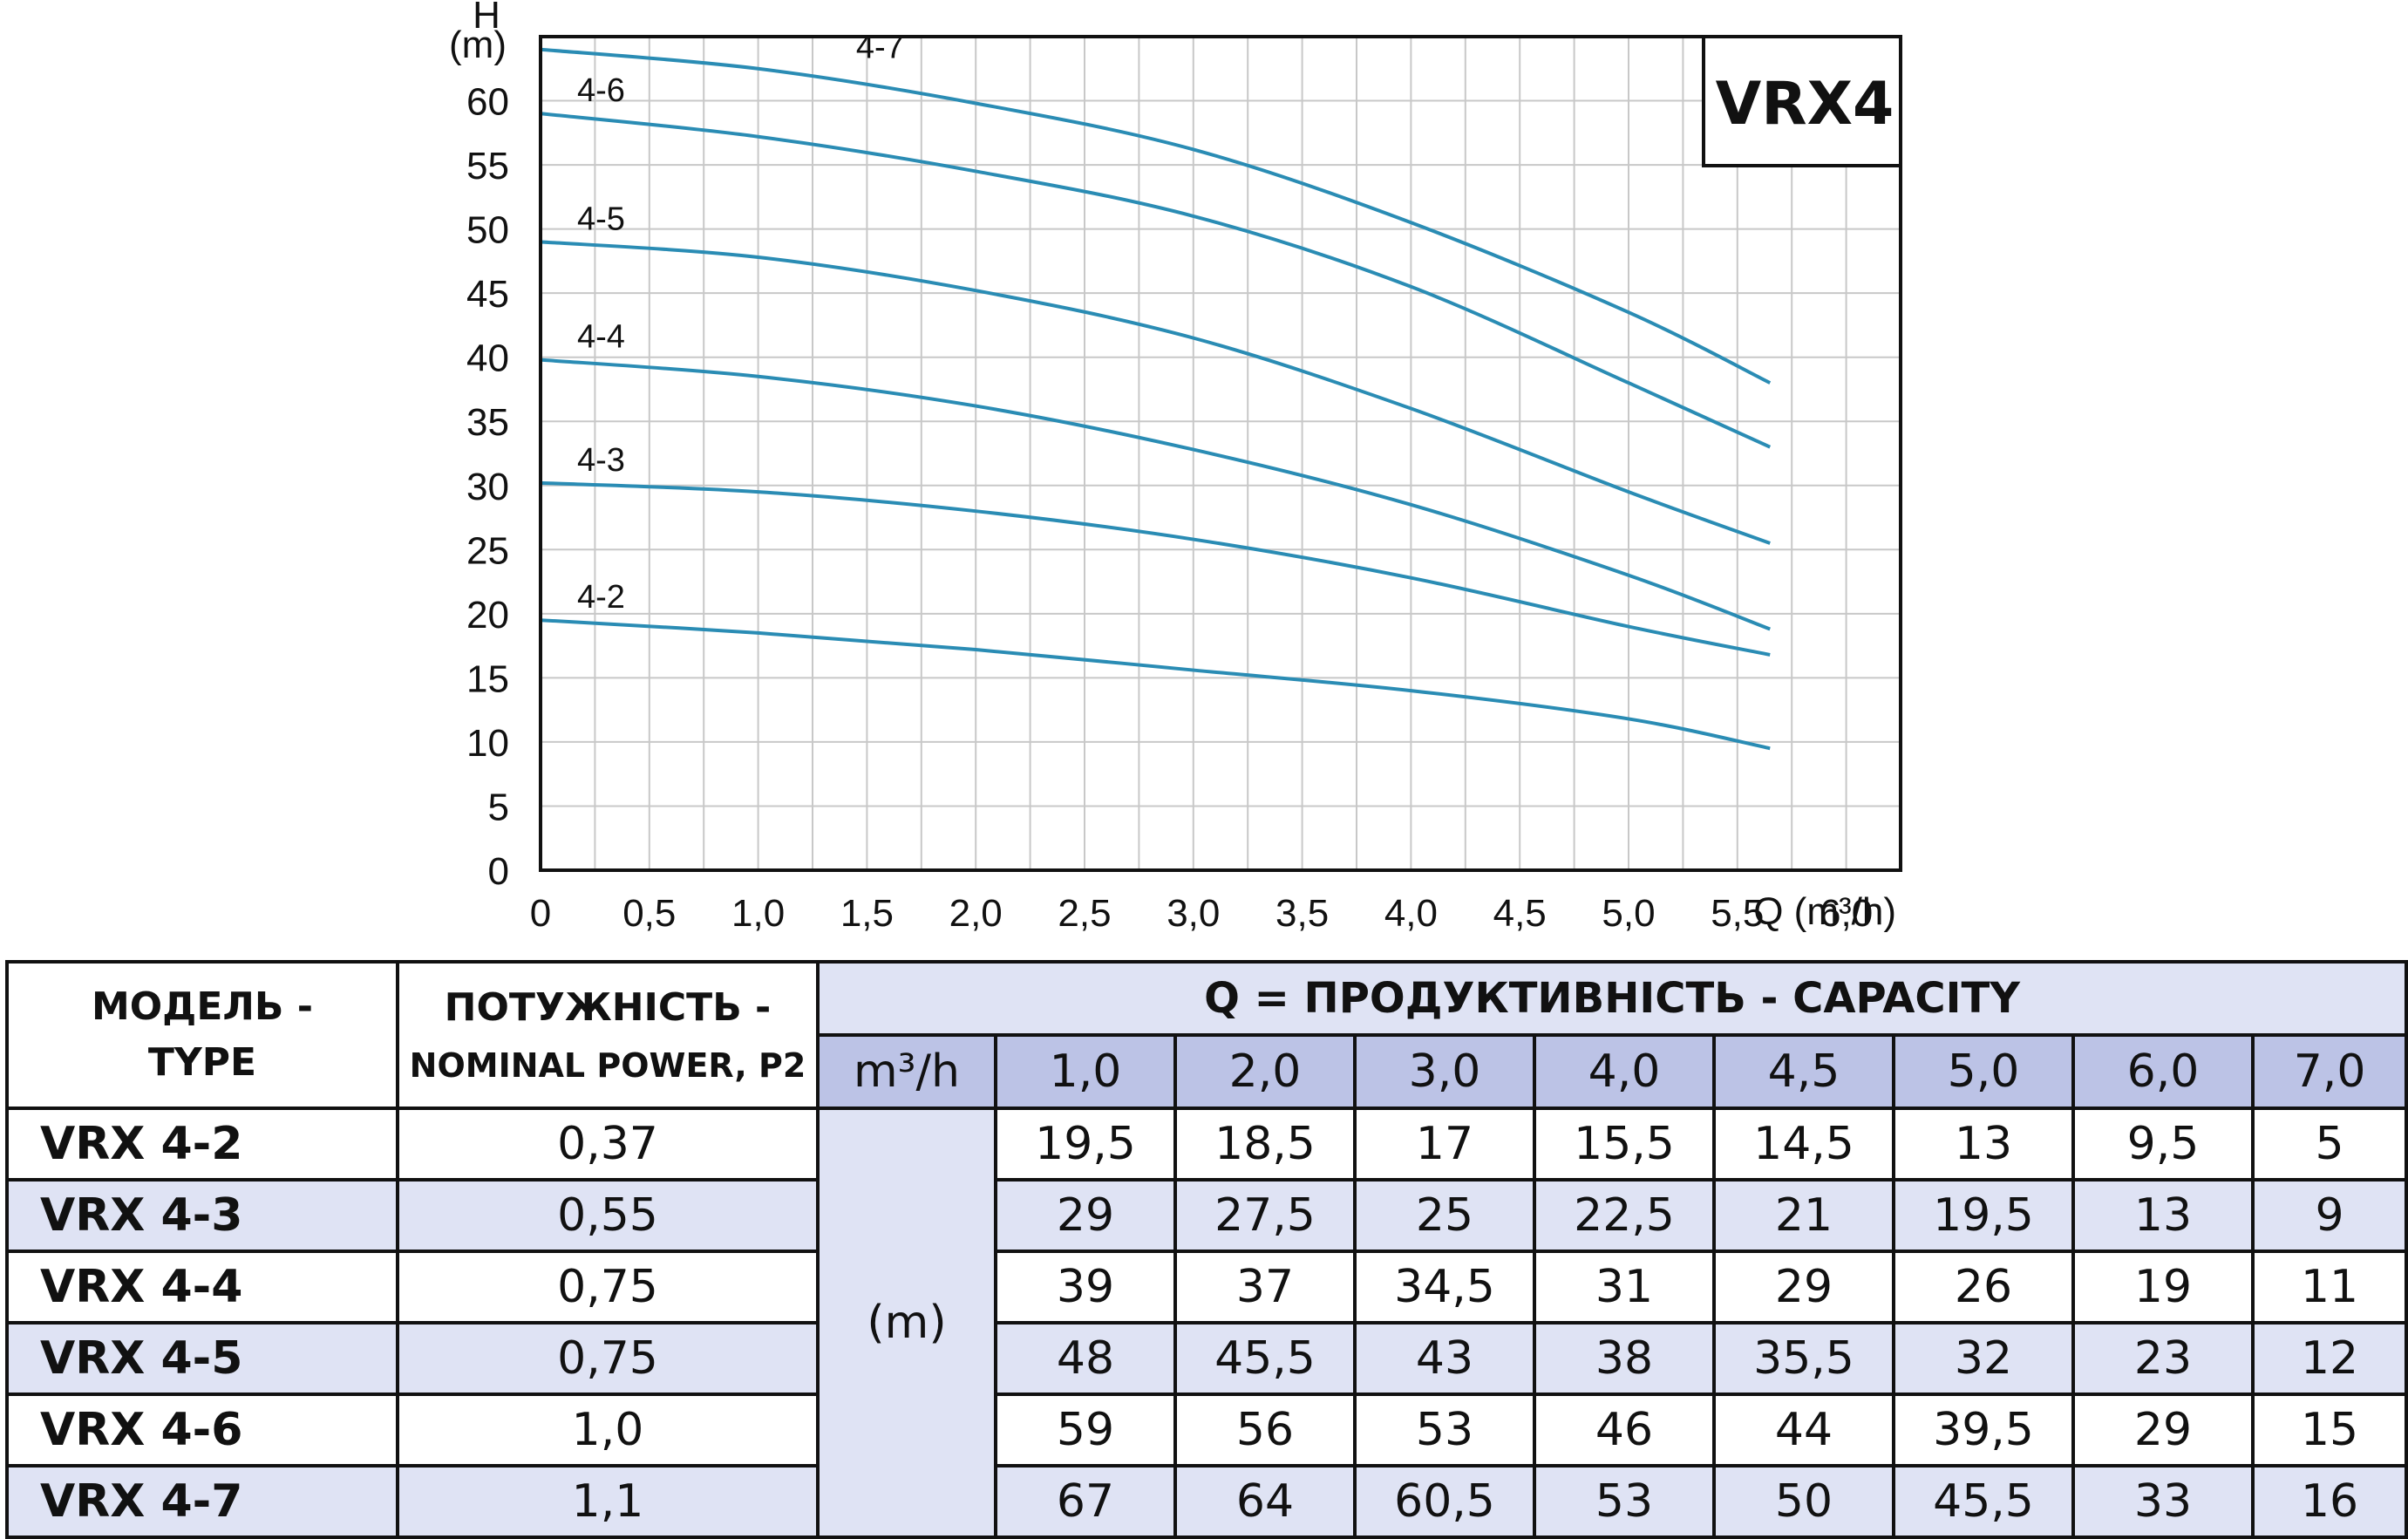 This screenshot has height=1539, width=2408. I want to click on q-unit-cell: m³/h, so click(907, 1071).